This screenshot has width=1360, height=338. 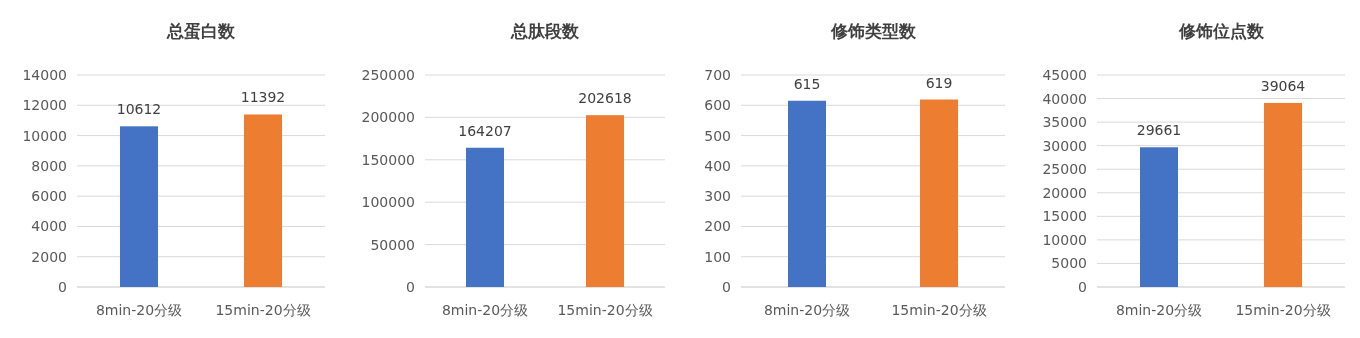 What do you see at coordinates (545, 31) in the screenshot?
I see `chart-title: 总肽段数` at bounding box center [545, 31].